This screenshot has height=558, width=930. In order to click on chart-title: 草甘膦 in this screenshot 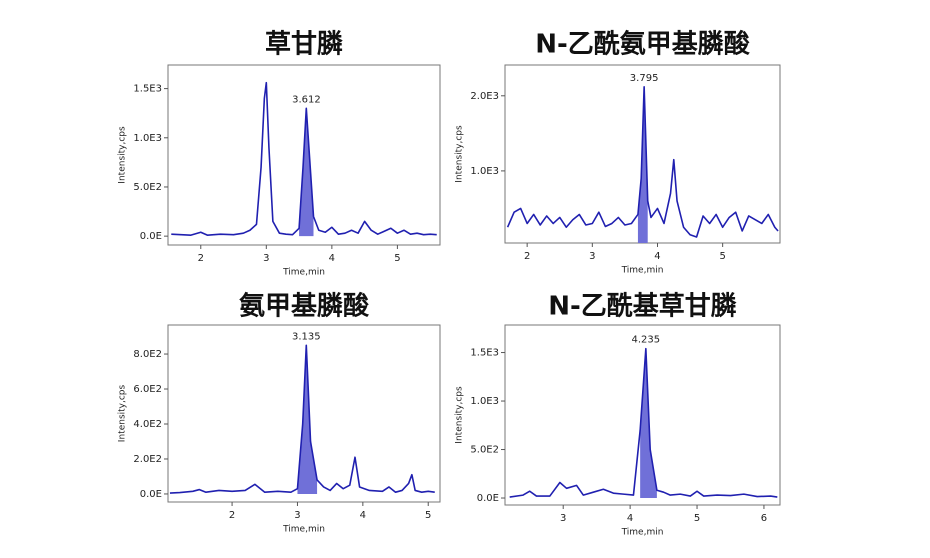, I will do `click(304, 45)`.